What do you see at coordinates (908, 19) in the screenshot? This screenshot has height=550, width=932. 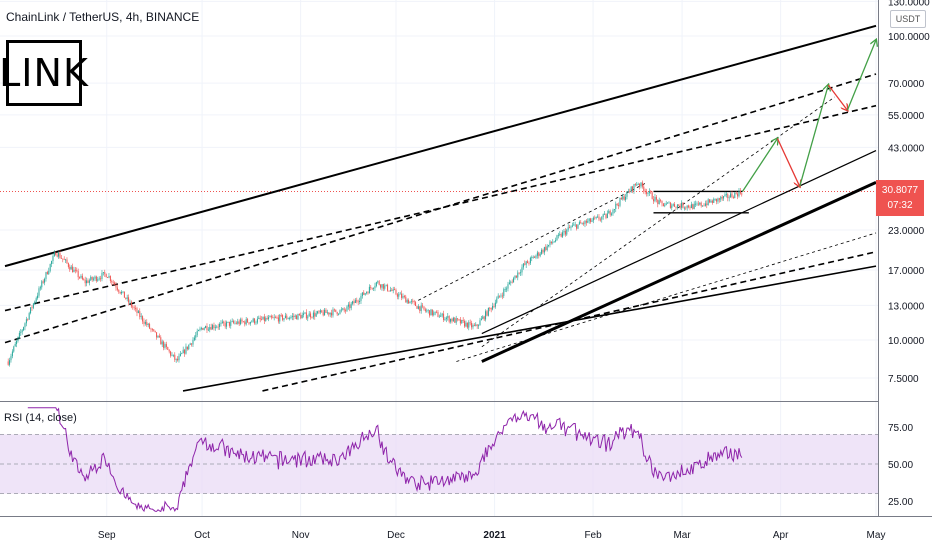 I see `currency-button: USDT` at bounding box center [908, 19].